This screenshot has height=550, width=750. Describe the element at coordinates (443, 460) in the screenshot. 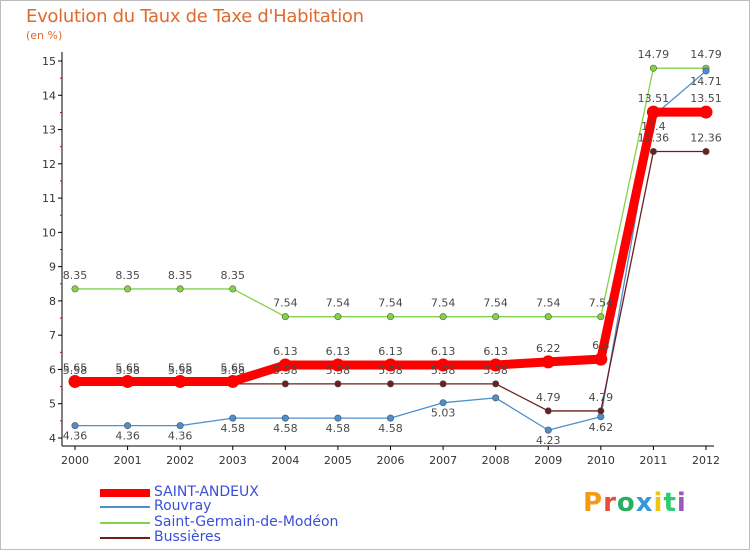

I see `x-tick-label: 2007` at that location.